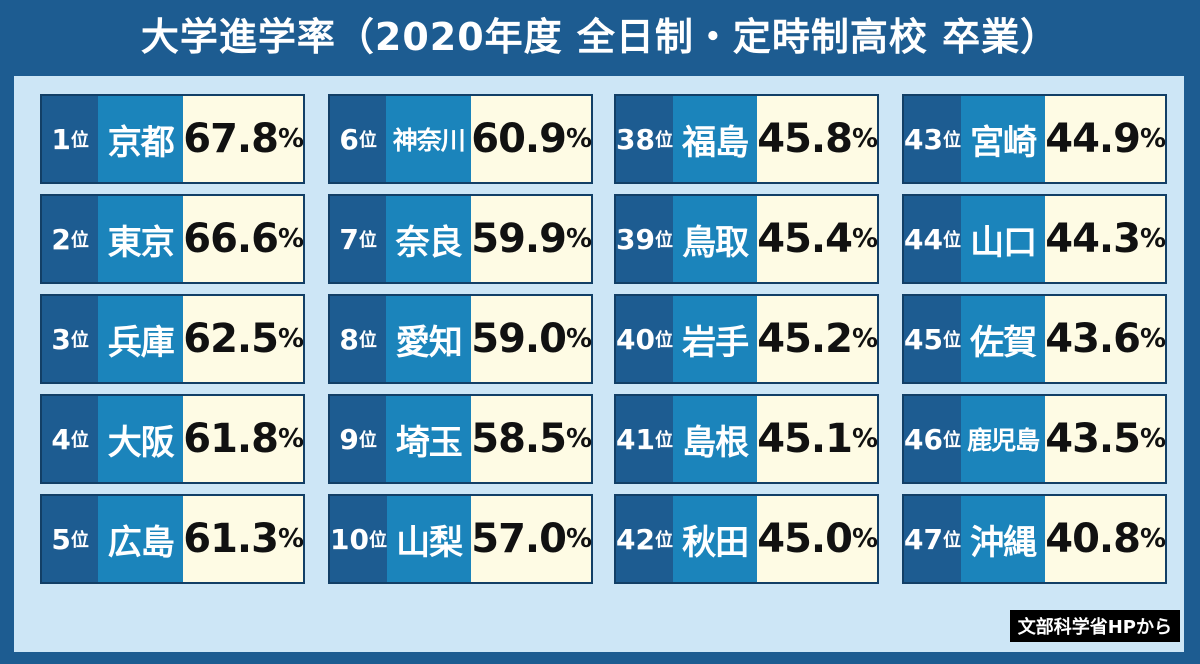 This screenshot has height=664, width=1200. Describe the element at coordinates (349, 439) in the screenshot. I see `rank-number: 9` at that location.